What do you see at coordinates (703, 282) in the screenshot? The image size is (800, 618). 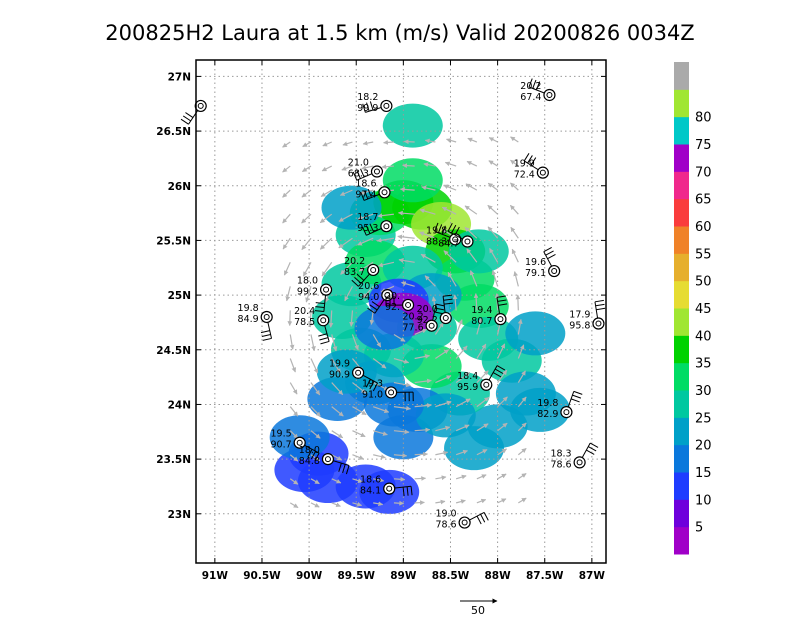 I see `colorbar-label: 50` at bounding box center [703, 282].